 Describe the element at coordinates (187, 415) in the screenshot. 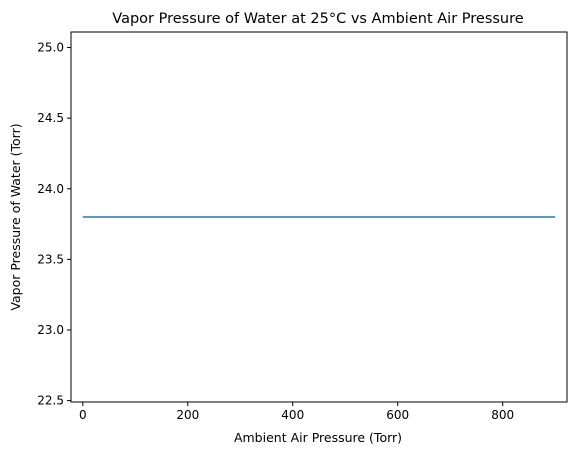

I see `x-tick-label: 200` at that location.